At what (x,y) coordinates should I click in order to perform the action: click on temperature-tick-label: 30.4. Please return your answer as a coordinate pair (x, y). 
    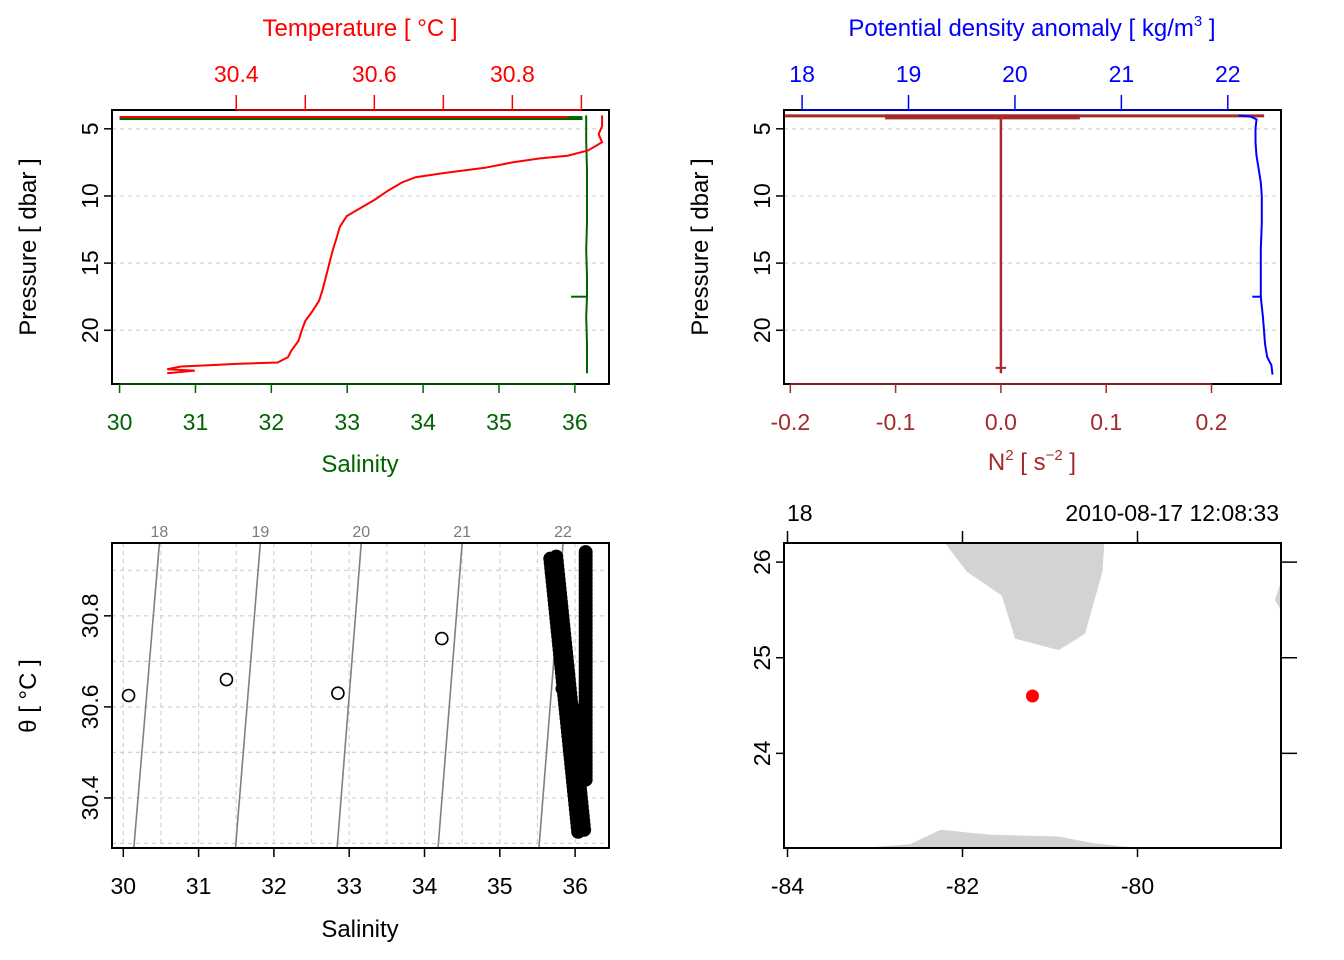
    Looking at the image, I should click on (236, 74).